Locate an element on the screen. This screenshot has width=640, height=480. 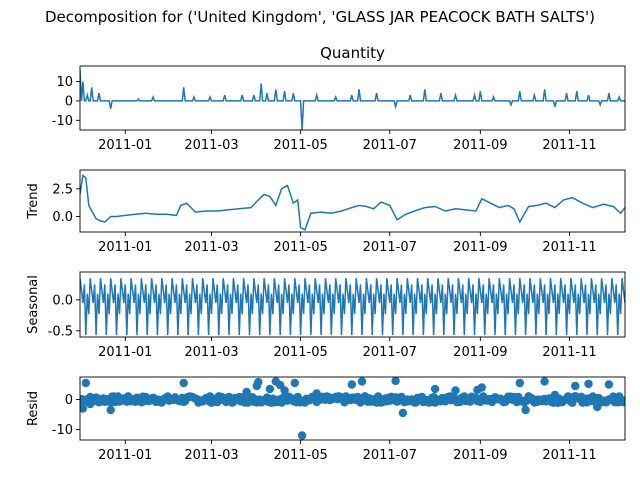
series-line-seasonal is located at coordinates (352, 307).